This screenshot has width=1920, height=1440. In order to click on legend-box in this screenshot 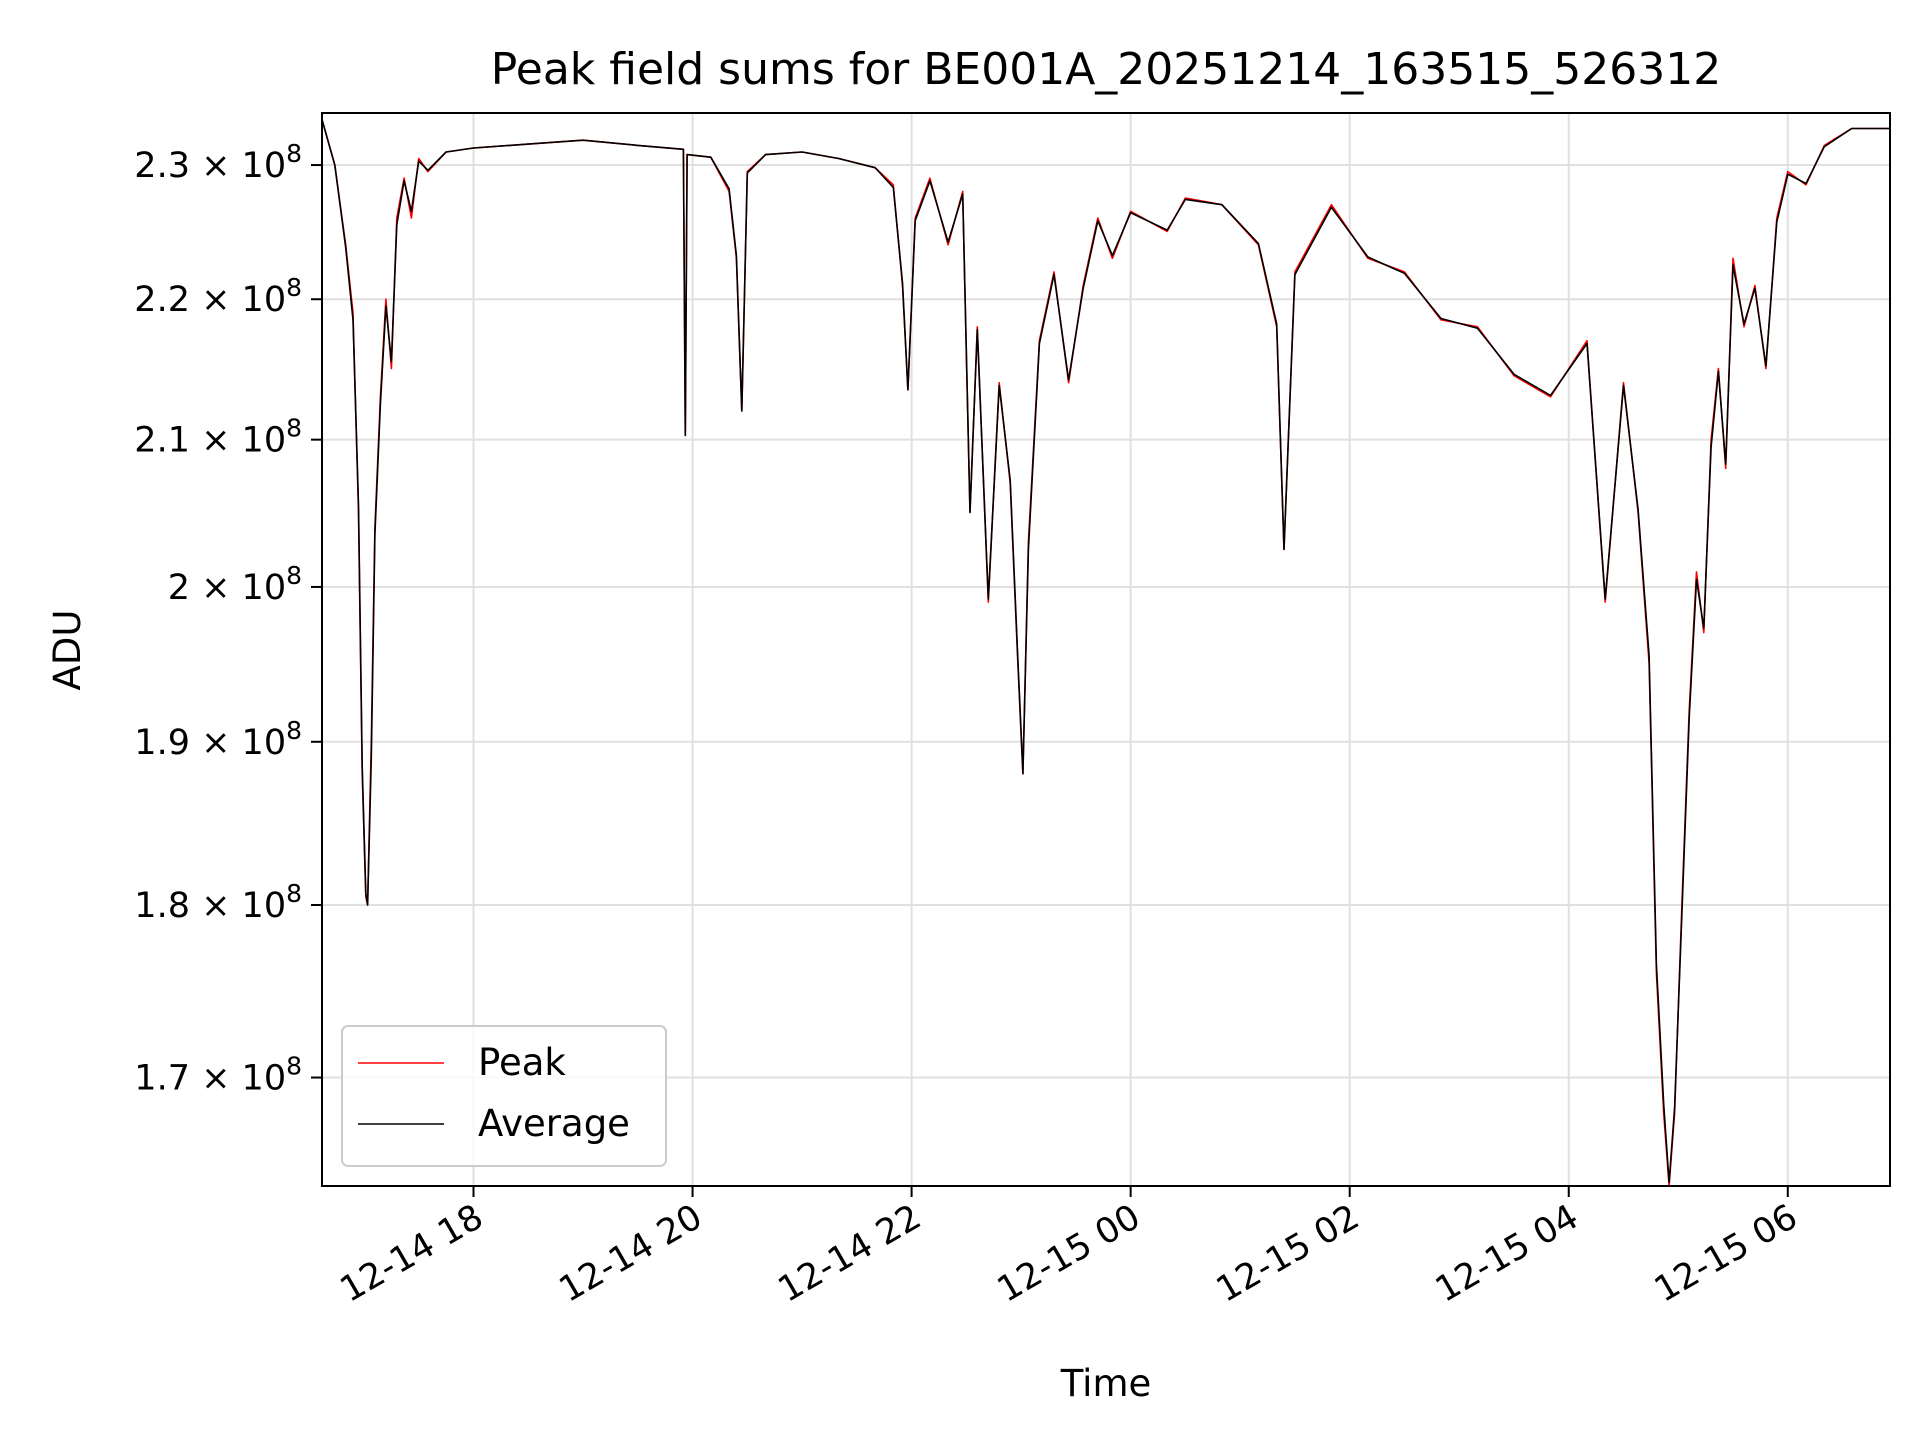, I will do `click(504, 1096)`.